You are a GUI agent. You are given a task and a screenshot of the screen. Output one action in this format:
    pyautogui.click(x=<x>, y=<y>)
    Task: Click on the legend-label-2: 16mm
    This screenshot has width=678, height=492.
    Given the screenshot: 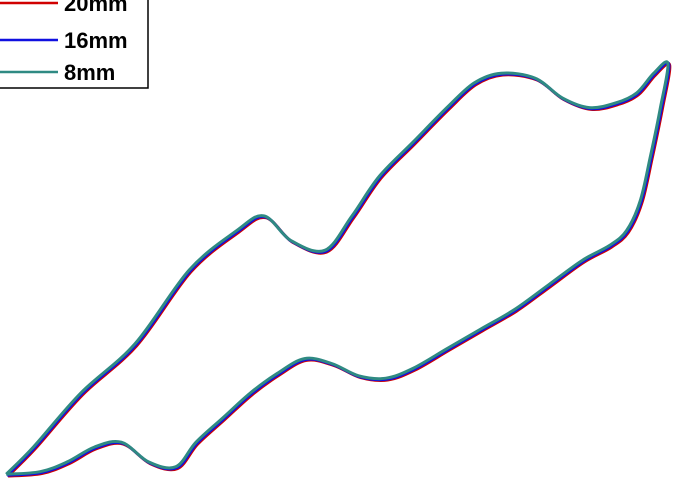 What is the action you would take?
    pyautogui.click(x=96, y=40)
    